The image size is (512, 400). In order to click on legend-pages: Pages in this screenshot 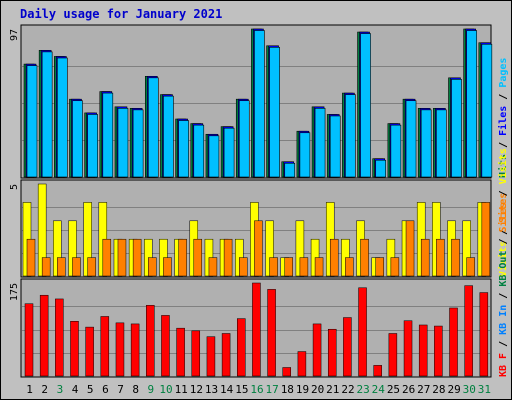, I will do `click(503, 73)`.